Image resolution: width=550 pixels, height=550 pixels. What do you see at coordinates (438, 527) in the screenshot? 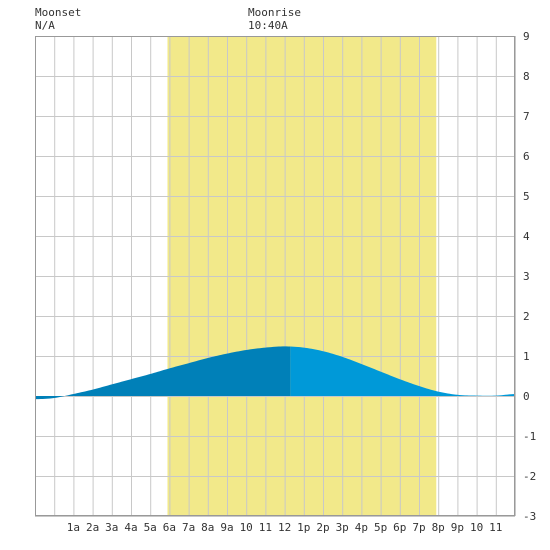
I see `x-tick-label: 8p` at bounding box center [438, 527].